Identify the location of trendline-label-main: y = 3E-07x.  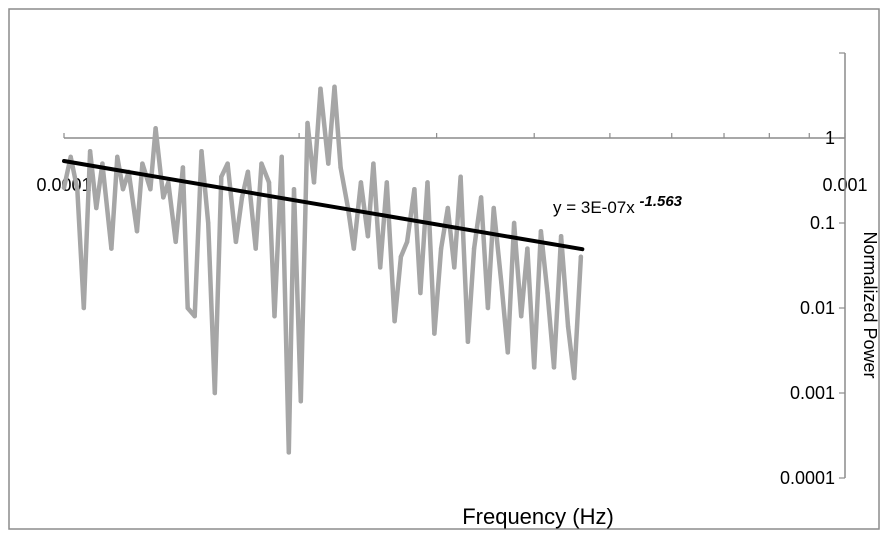
(594, 207).